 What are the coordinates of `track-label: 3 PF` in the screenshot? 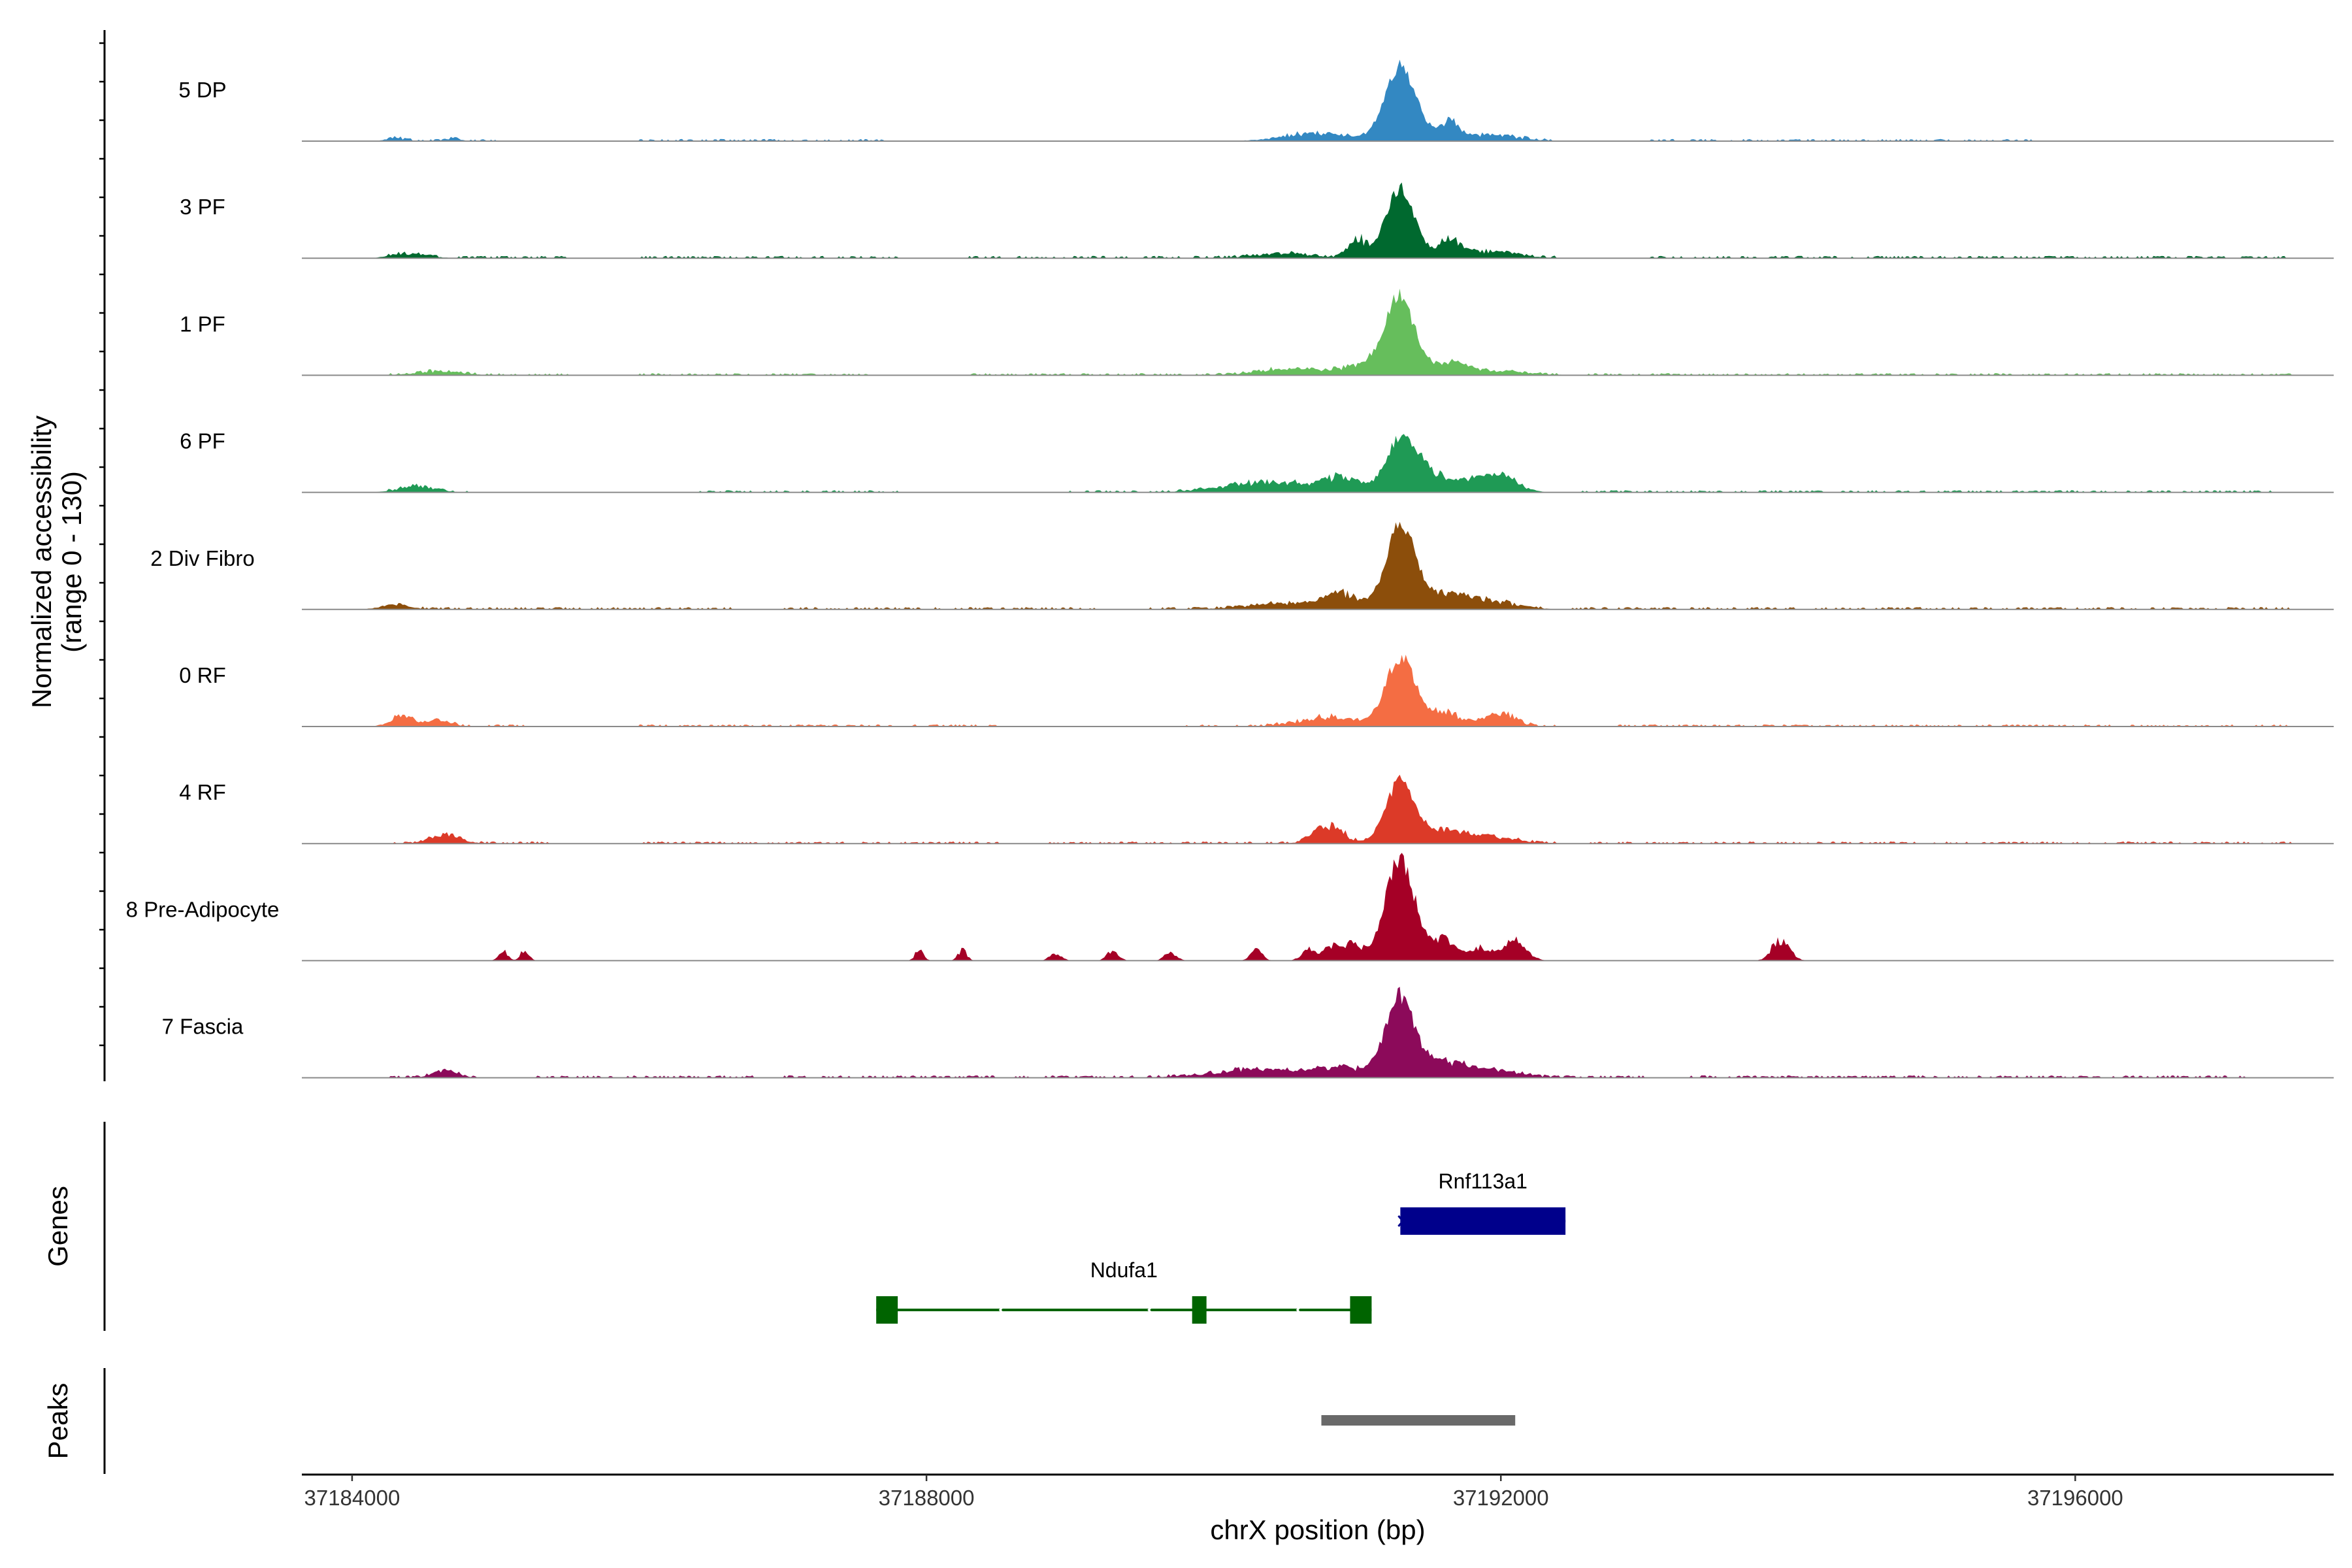 It's located at (202, 207).